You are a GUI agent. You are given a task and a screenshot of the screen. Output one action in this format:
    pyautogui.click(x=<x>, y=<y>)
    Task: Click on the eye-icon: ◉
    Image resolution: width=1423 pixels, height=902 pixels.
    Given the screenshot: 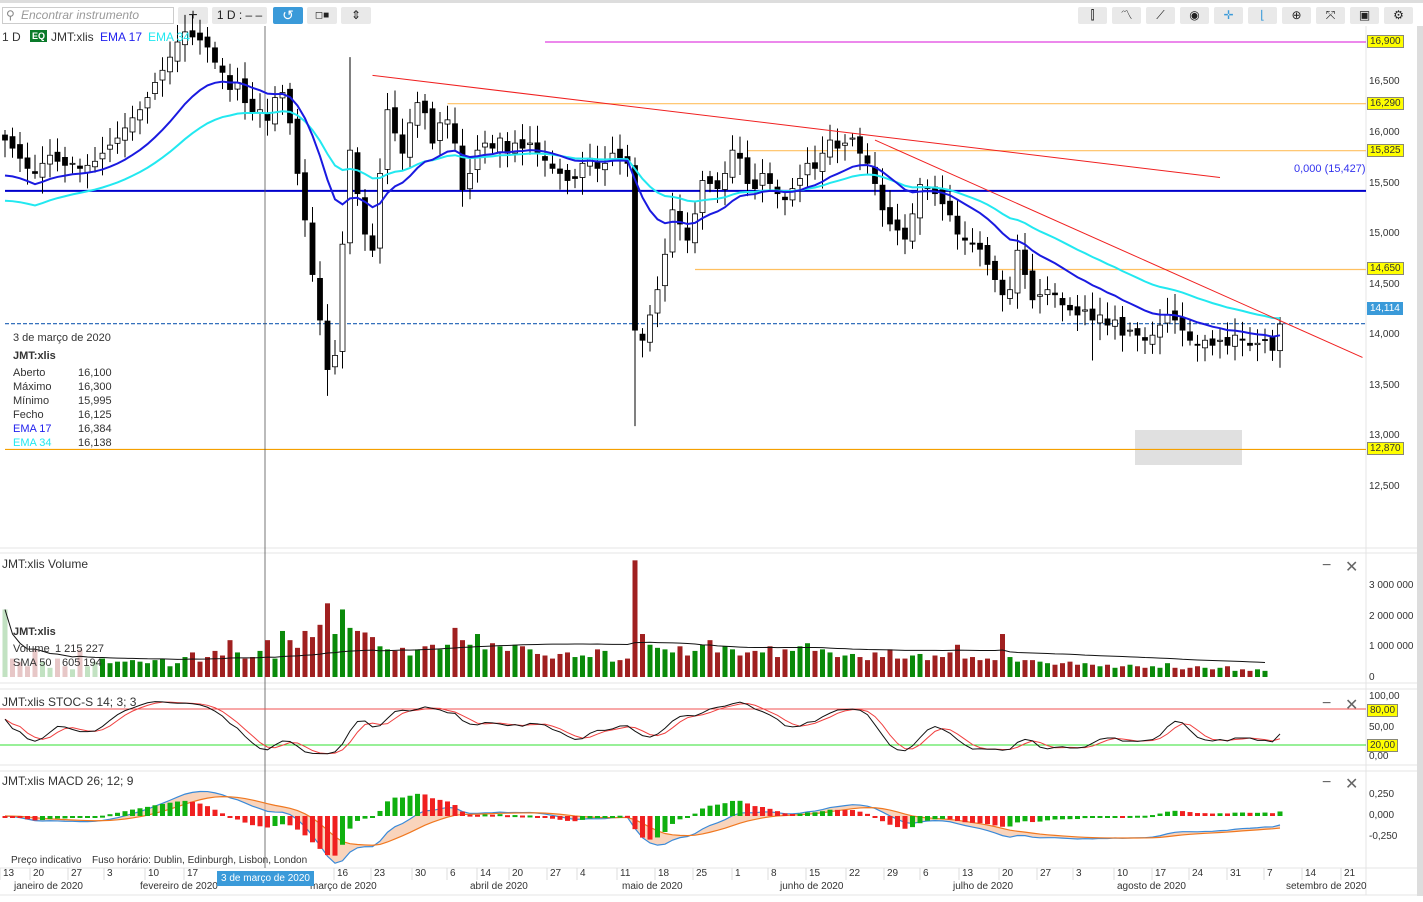 What is the action you would take?
    pyautogui.click(x=1194, y=15)
    